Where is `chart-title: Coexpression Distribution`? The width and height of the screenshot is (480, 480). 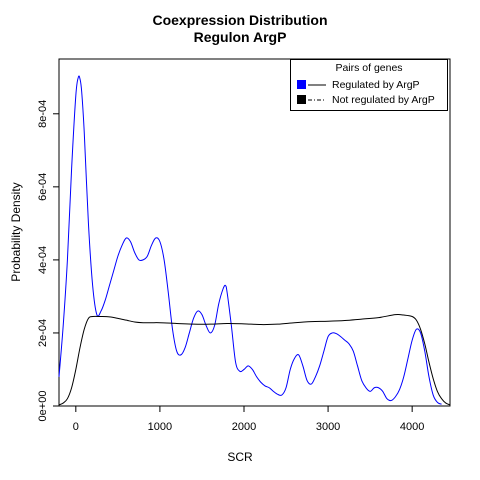
chart-title: Coexpression Distribution is located at coordinates (240, 20).